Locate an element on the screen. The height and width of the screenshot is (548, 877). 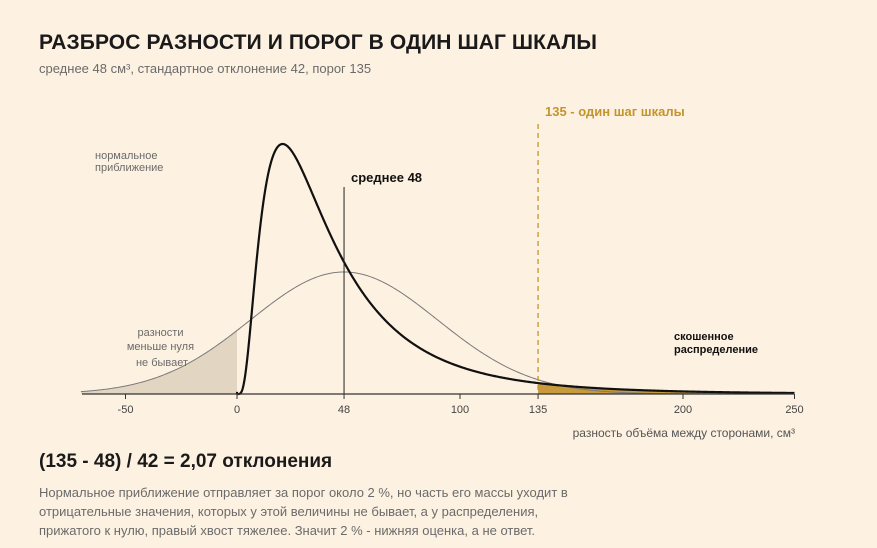
negative-label-line-3: не бывает is located at coordinates (162, 363).